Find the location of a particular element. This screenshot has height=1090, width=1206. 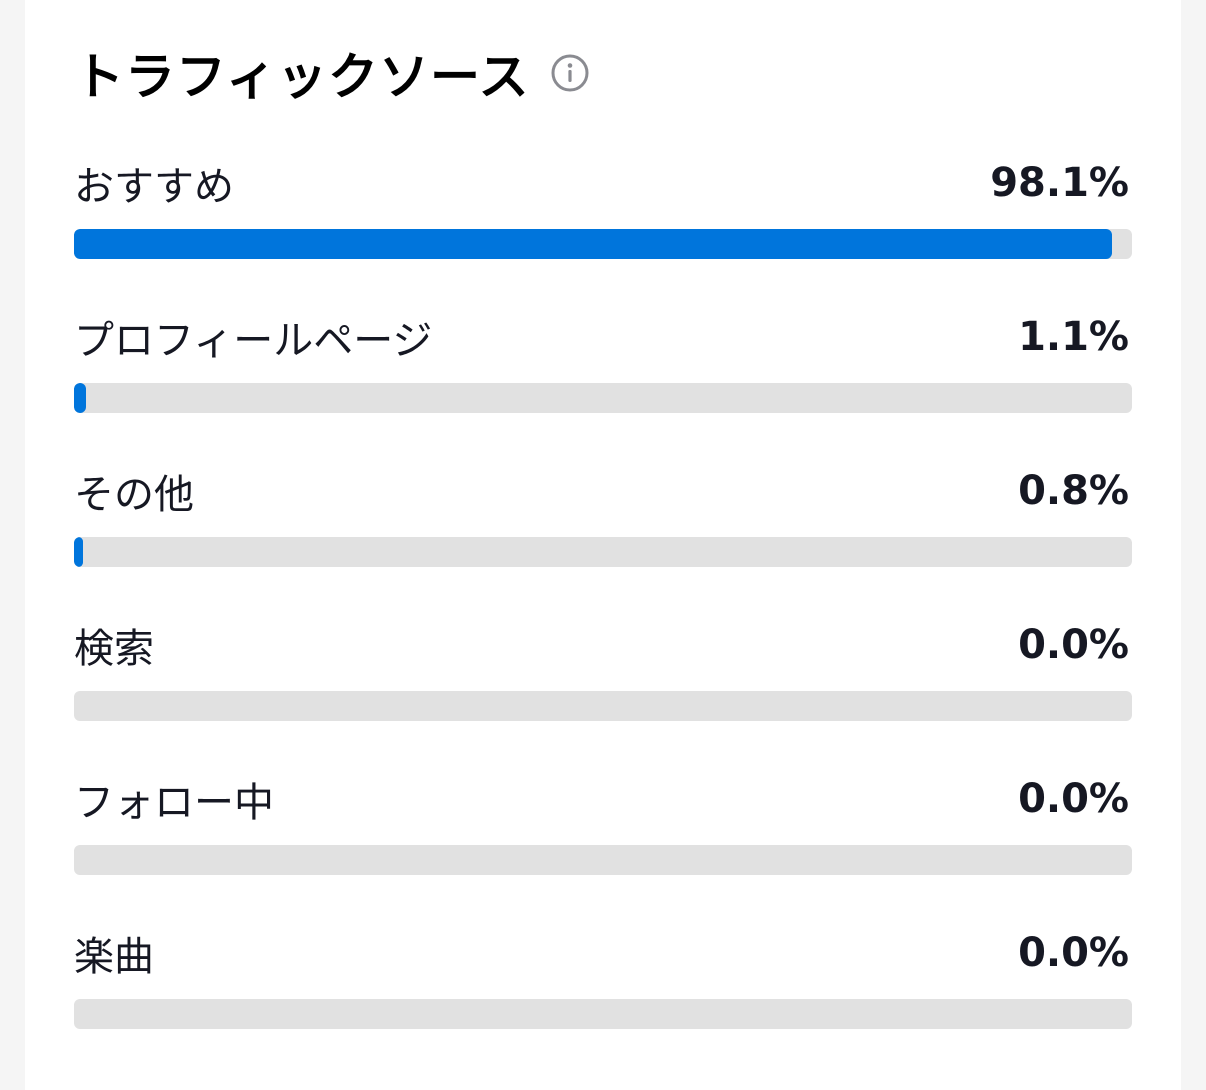

source-percent: 98.1% is located at coordinates (1059, 183).